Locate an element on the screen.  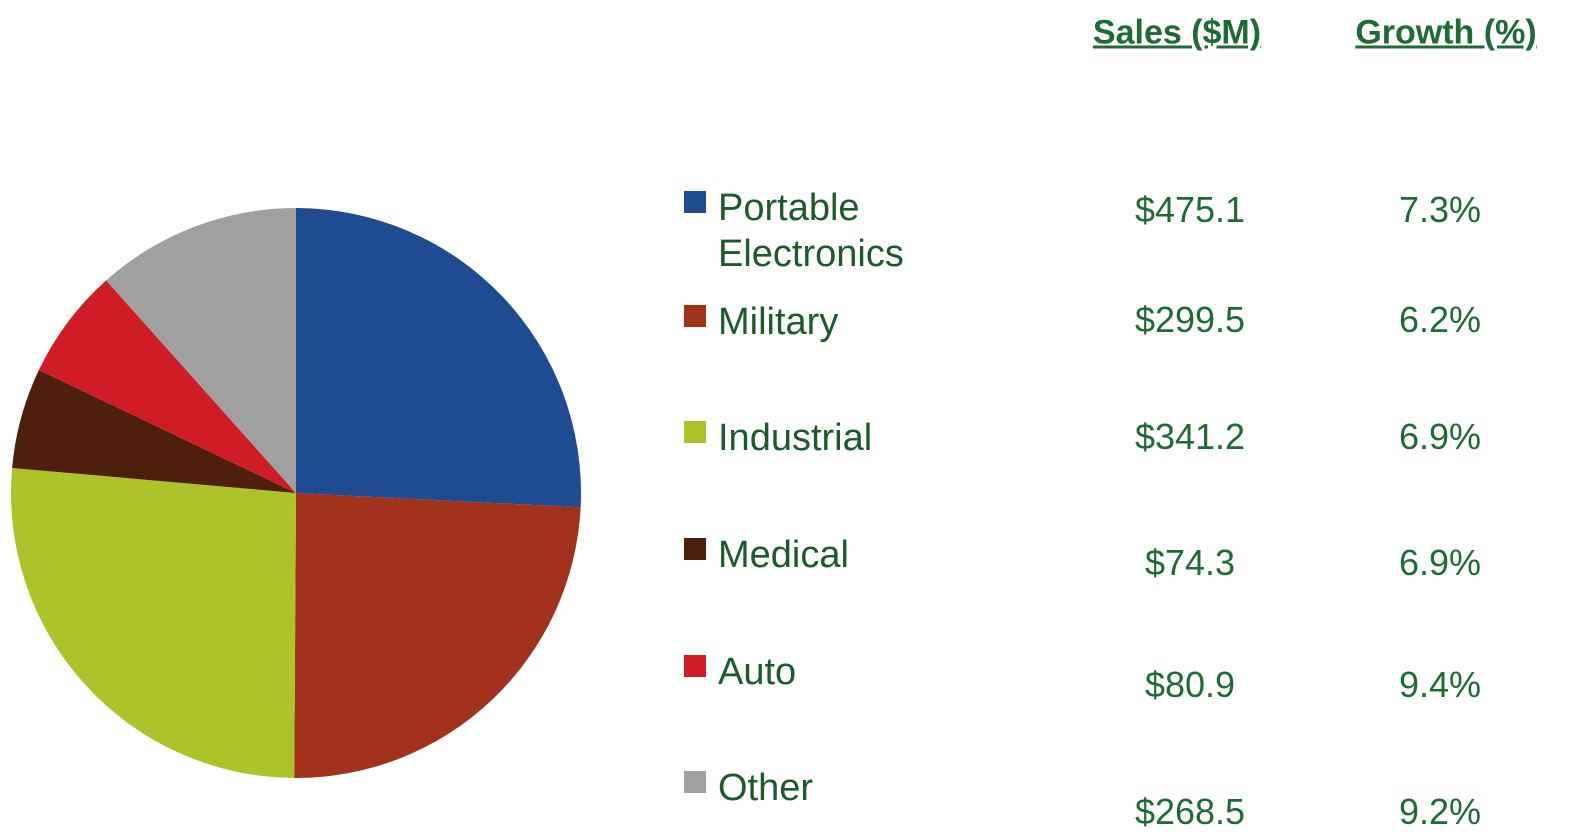
sales-cell: $299.5 is located at coordinates (1190, 319).